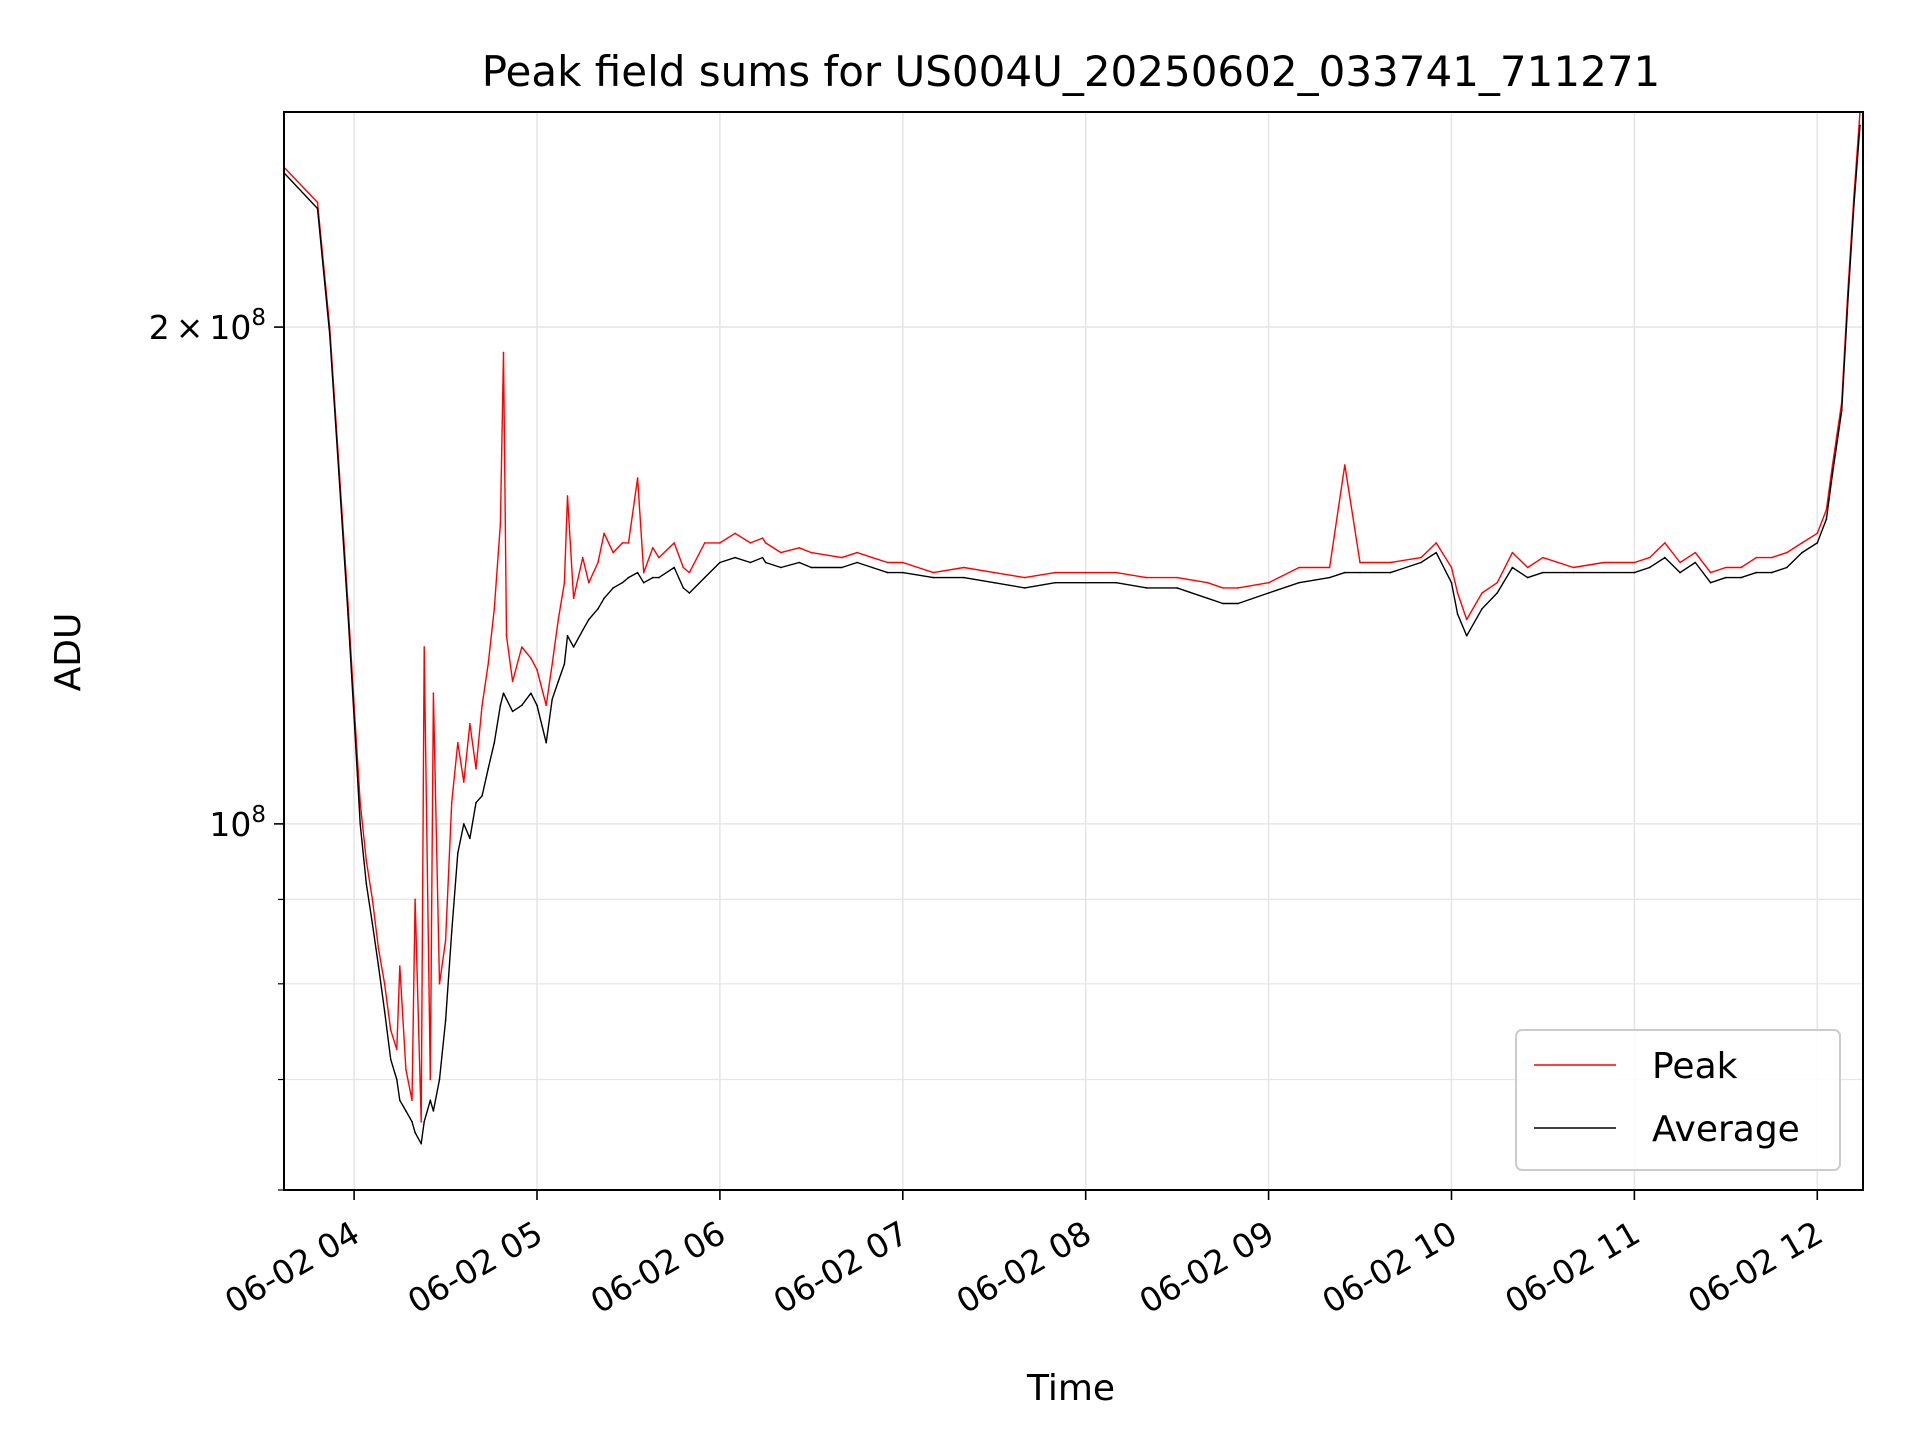  Describe the element at coordinates (1695, 1066) in the screenshot. I see `legend-label-peak: Peak` at that location.